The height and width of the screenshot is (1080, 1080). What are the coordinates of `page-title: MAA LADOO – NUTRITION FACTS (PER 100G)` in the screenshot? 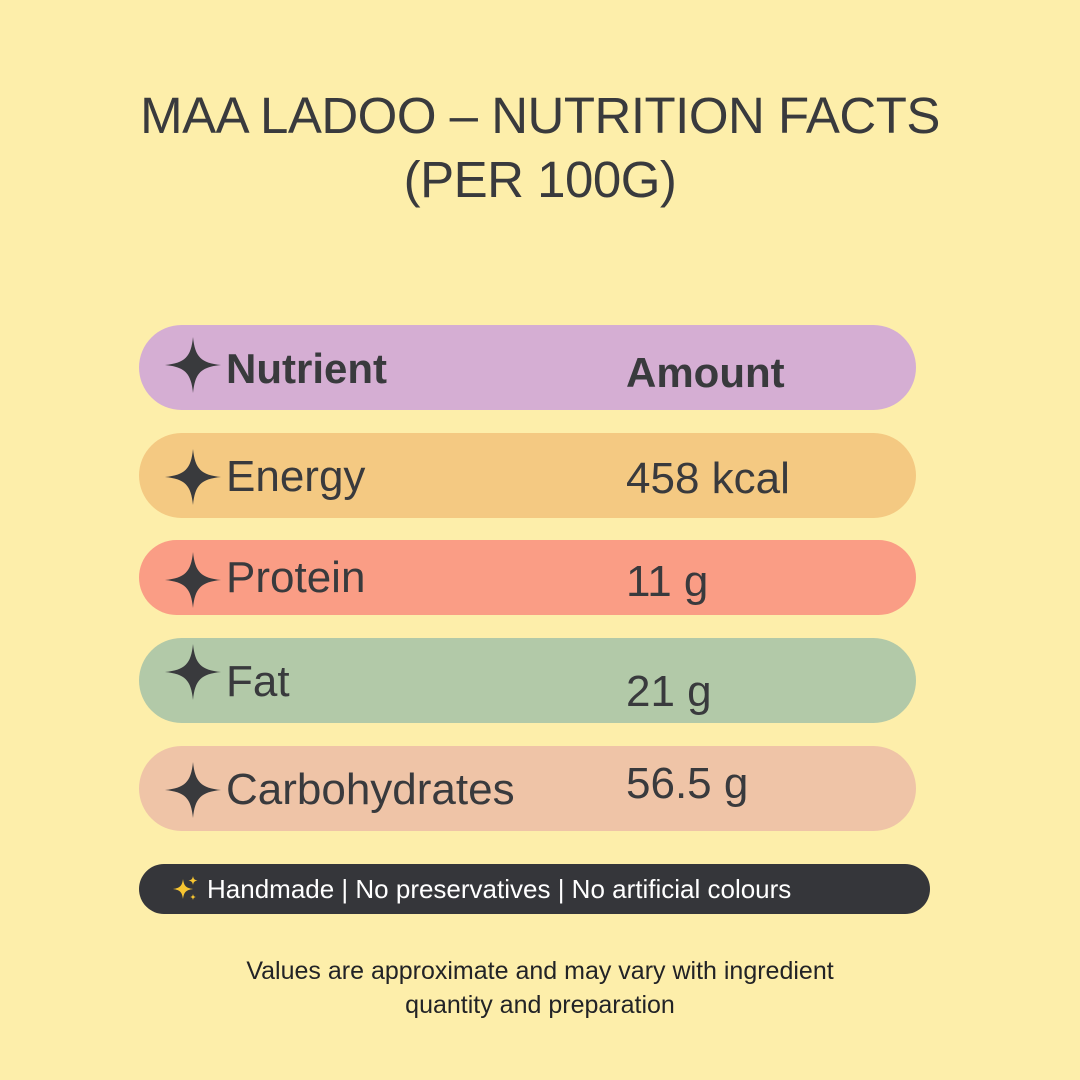 It's located at (540, 148).